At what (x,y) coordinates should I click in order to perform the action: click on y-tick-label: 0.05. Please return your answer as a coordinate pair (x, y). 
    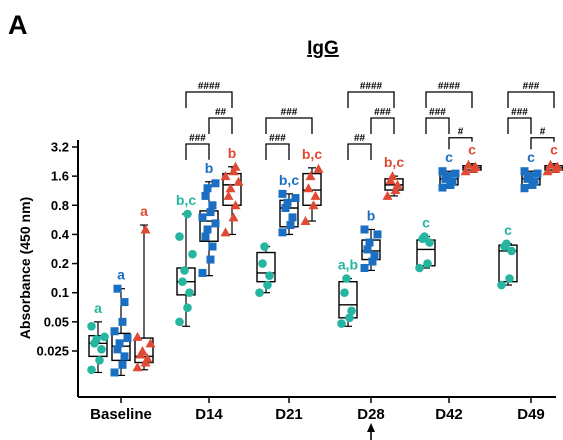
    Looking at the image, I should click on (56, 321).